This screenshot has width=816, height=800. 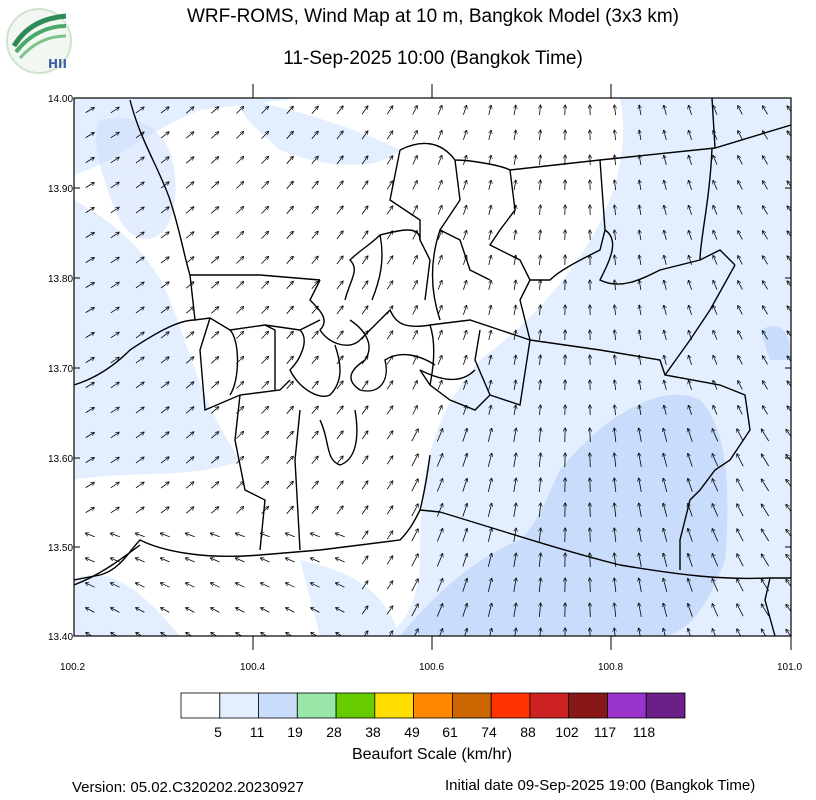 What do you see at coordinates (39, 43) in the screenshot?
I see `hii-logo: HII` at bounding box center [39, 43].